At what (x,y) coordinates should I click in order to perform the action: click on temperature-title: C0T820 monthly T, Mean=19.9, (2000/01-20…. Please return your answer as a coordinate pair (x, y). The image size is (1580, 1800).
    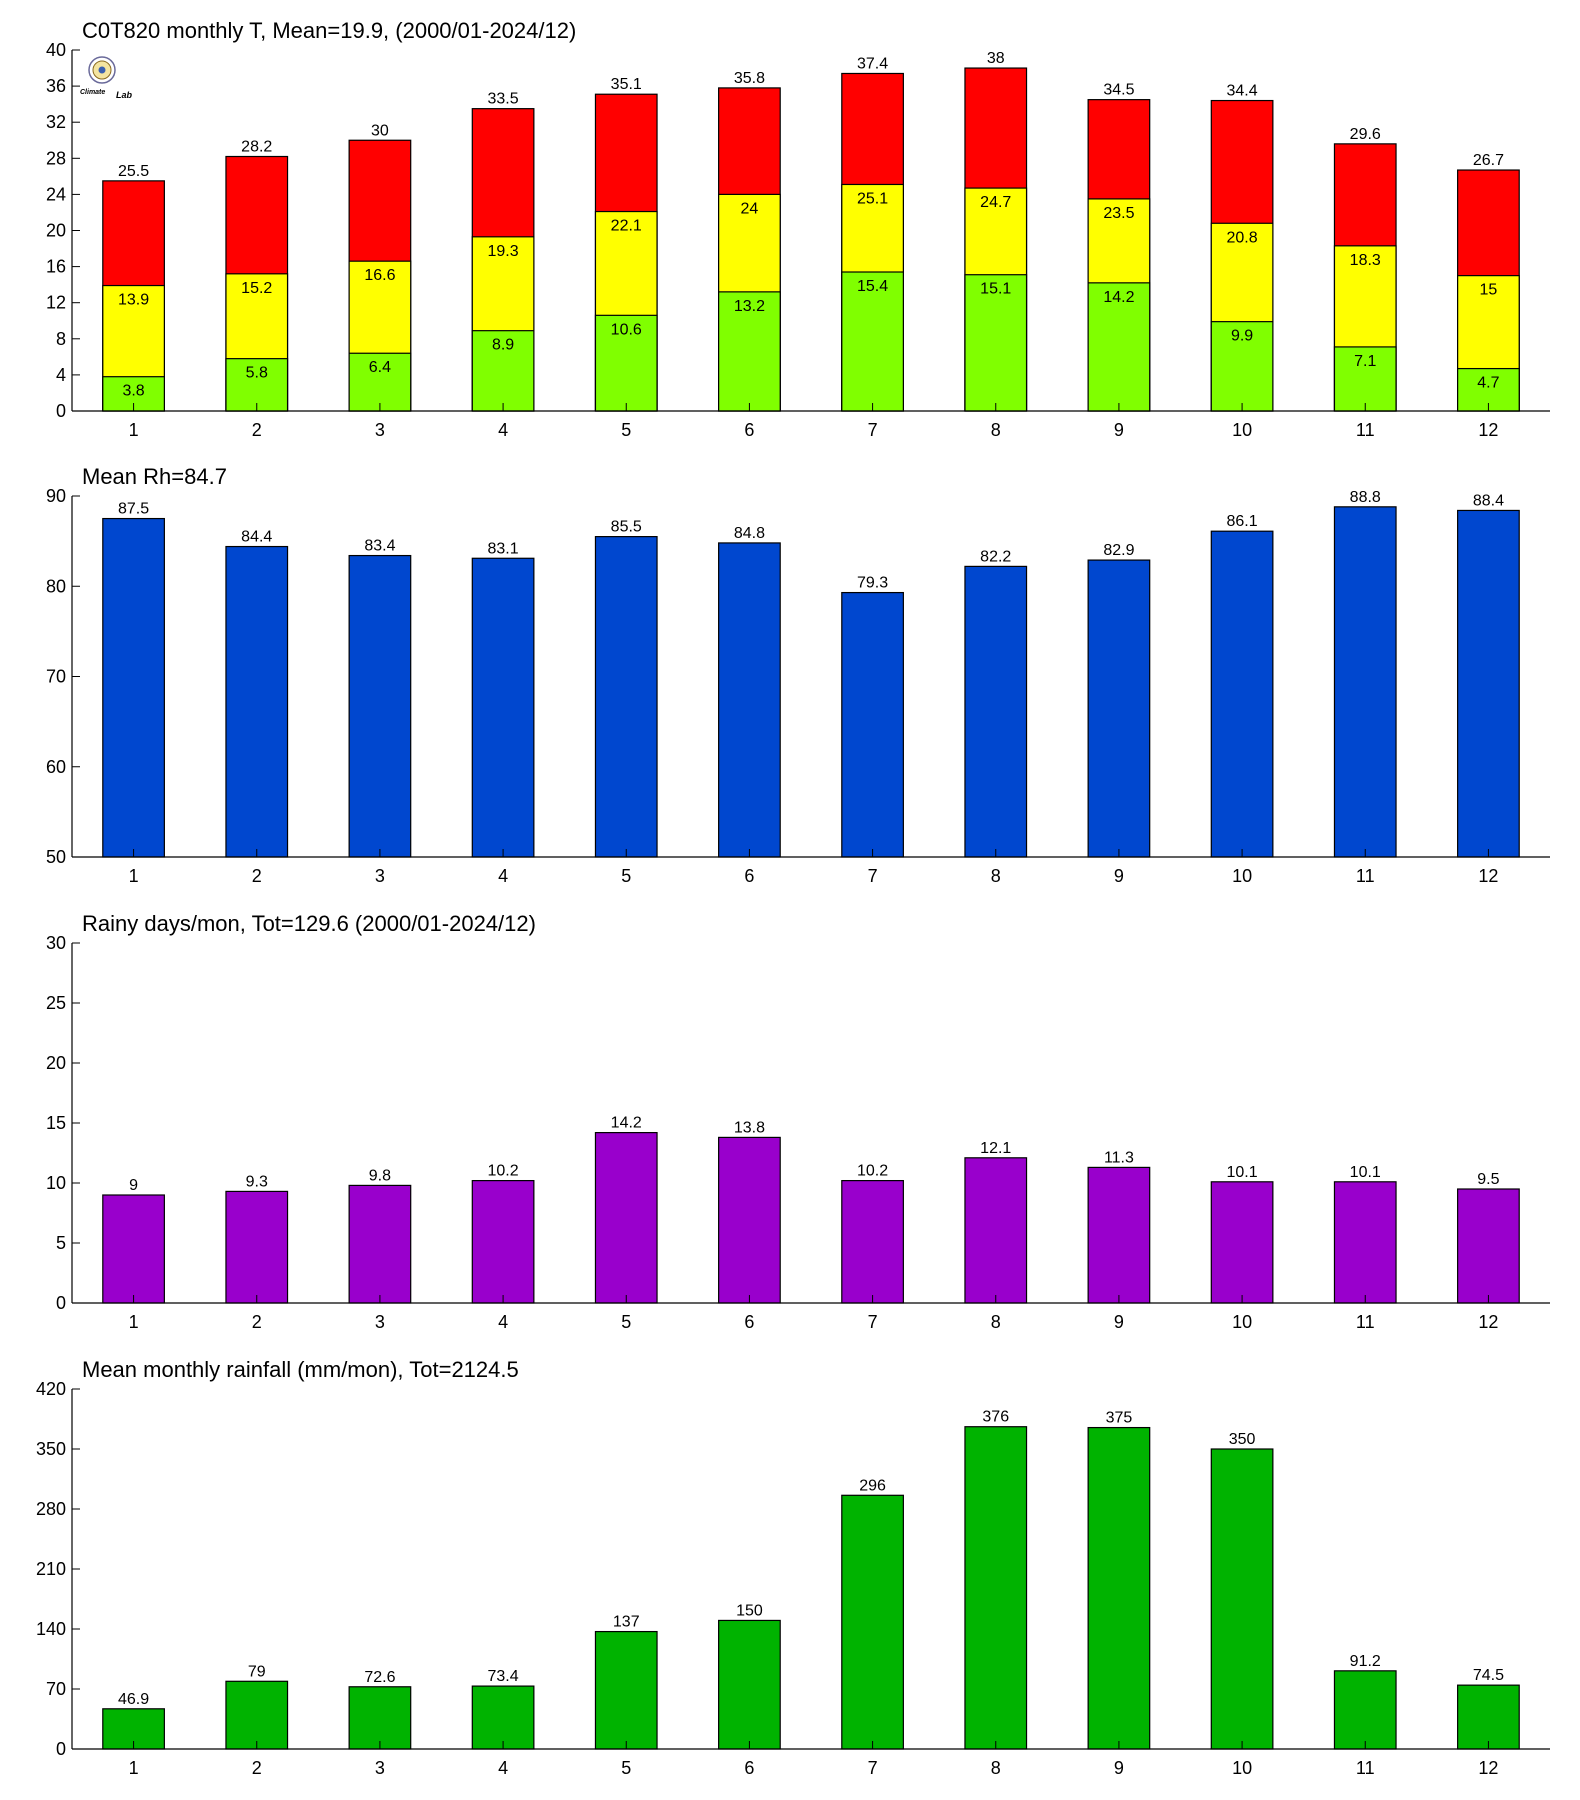
    Looking at the image, I should click on (329, 30).